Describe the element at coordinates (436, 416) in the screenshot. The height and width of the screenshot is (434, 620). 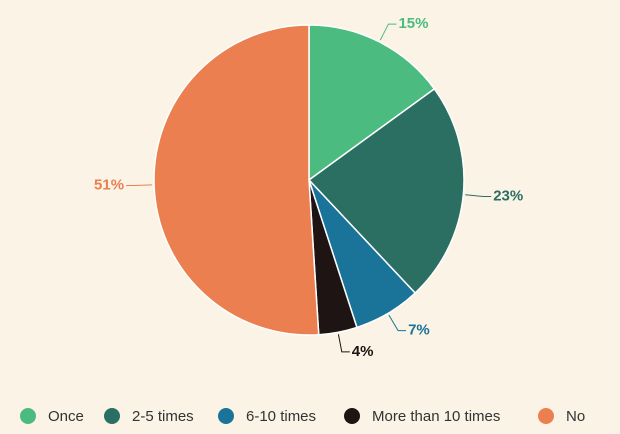
I see `legend-label: More than 10 times` at that location.